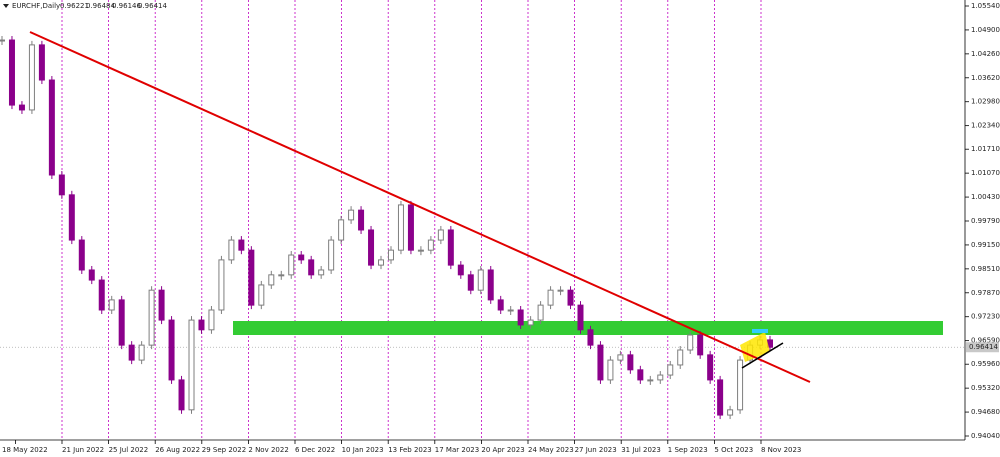 The height and width of the screenshot is (457, 1000). What do you see at coordinates (315, 450) in the screenshot?
I see `x-tick-label: 6 Dec 2022` at bounding box center [315, 450].